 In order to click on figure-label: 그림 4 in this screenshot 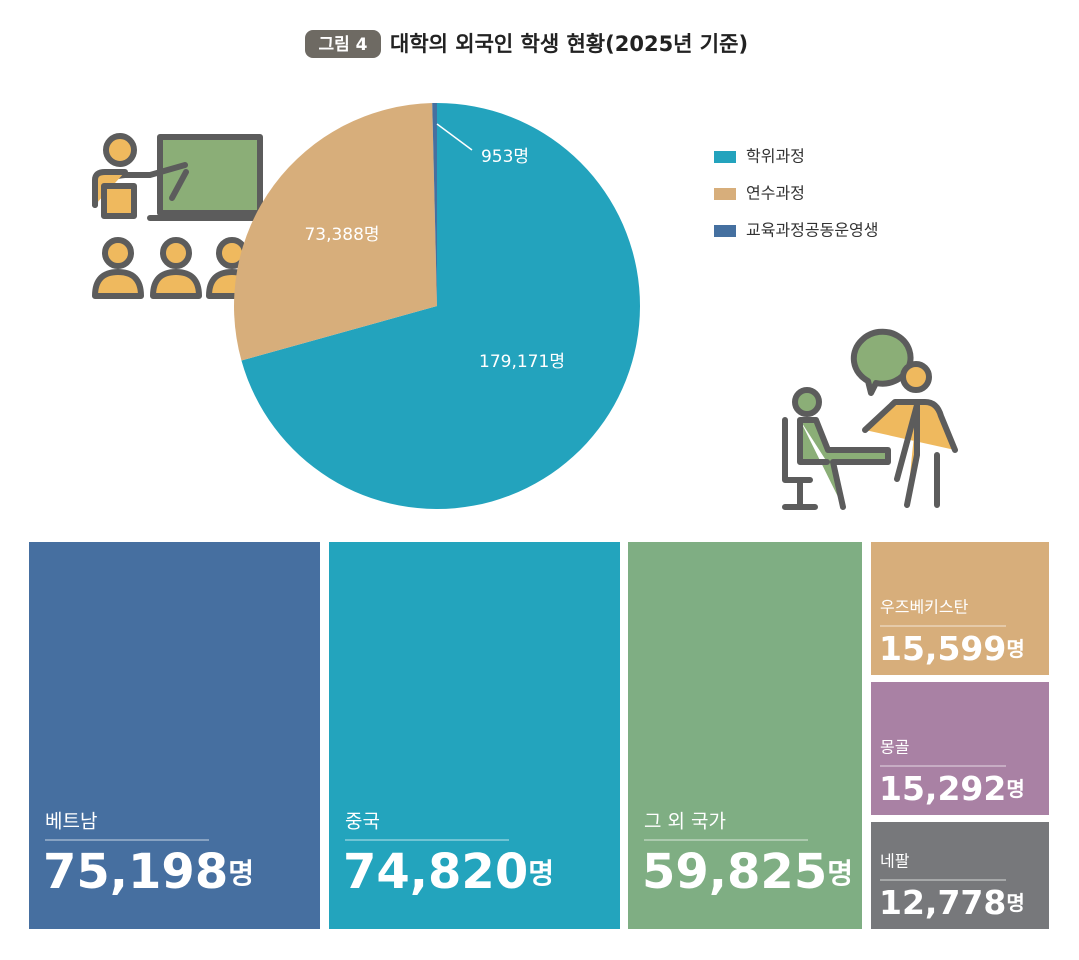, I will do `click(342, 45)`.